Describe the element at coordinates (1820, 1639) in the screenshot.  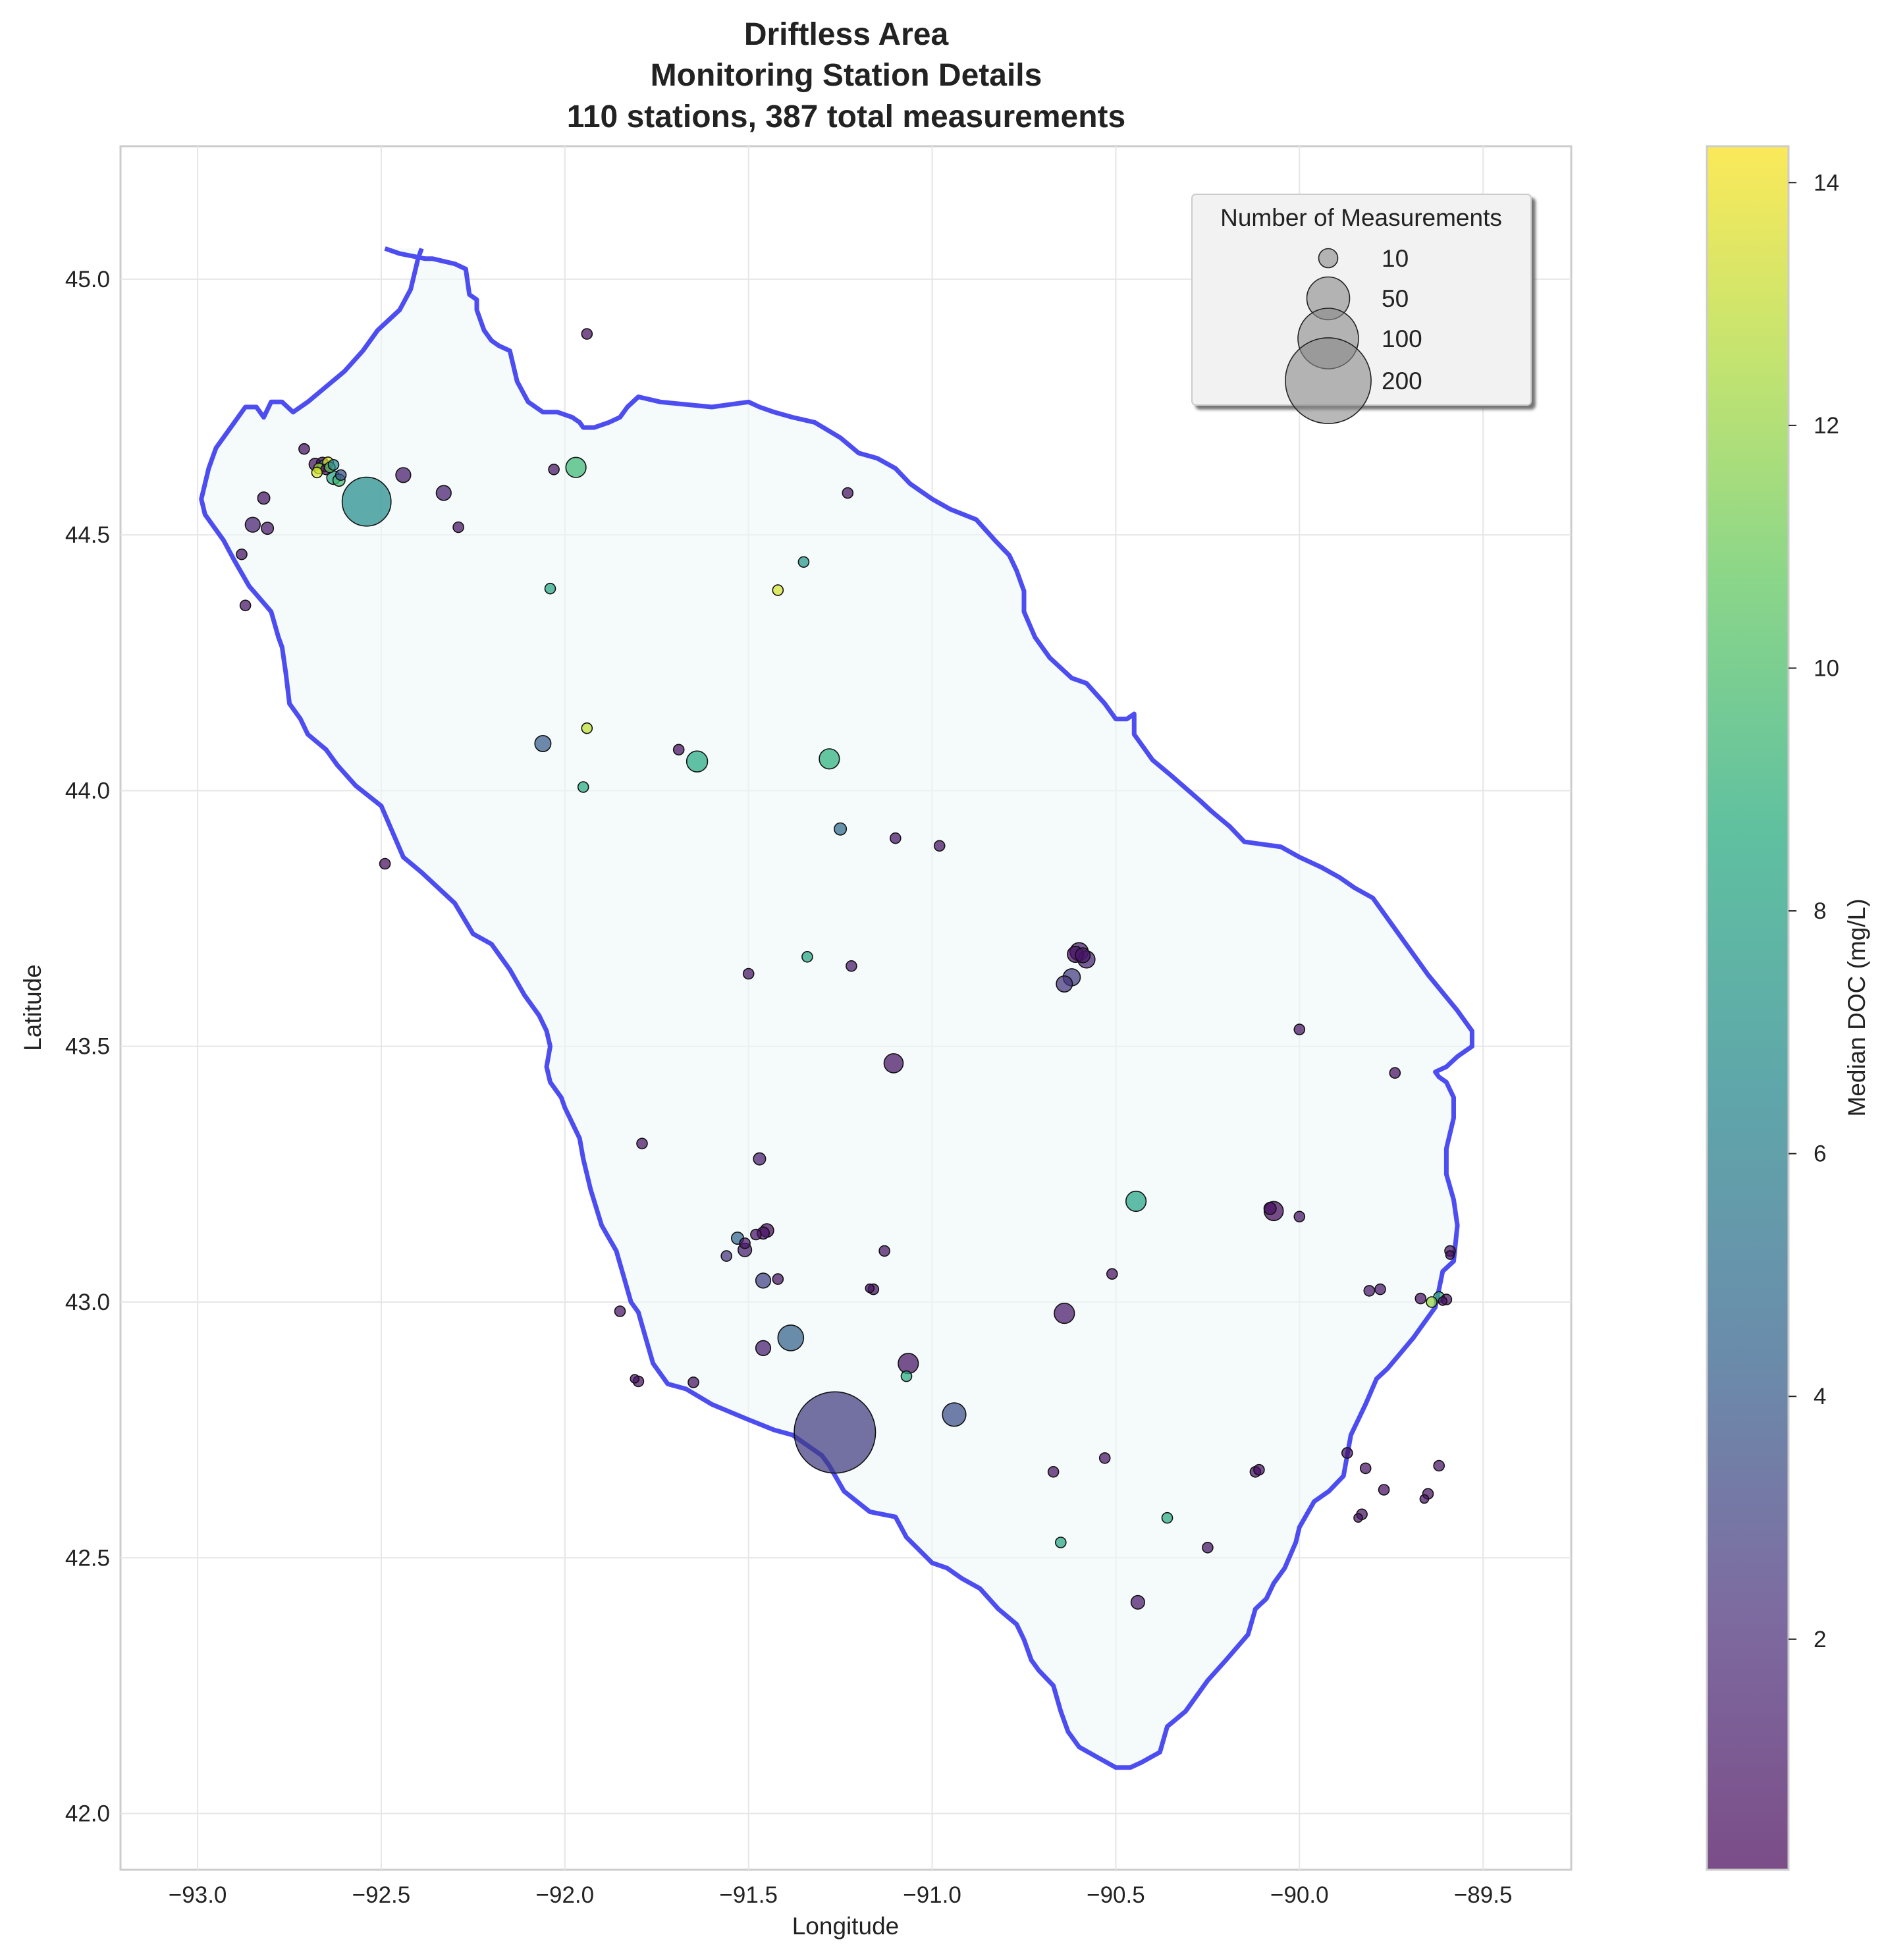
I see `colorbar-tick-label: 2` at that location.